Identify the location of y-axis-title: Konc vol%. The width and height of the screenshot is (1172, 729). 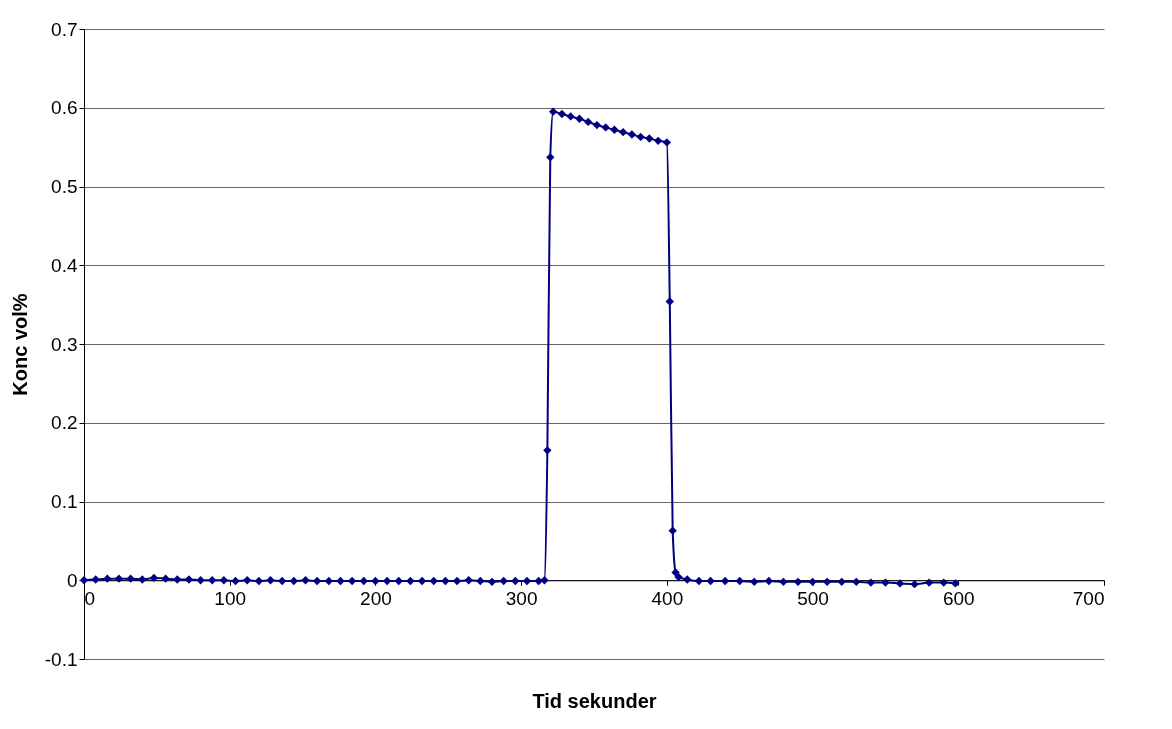
(19, 344).